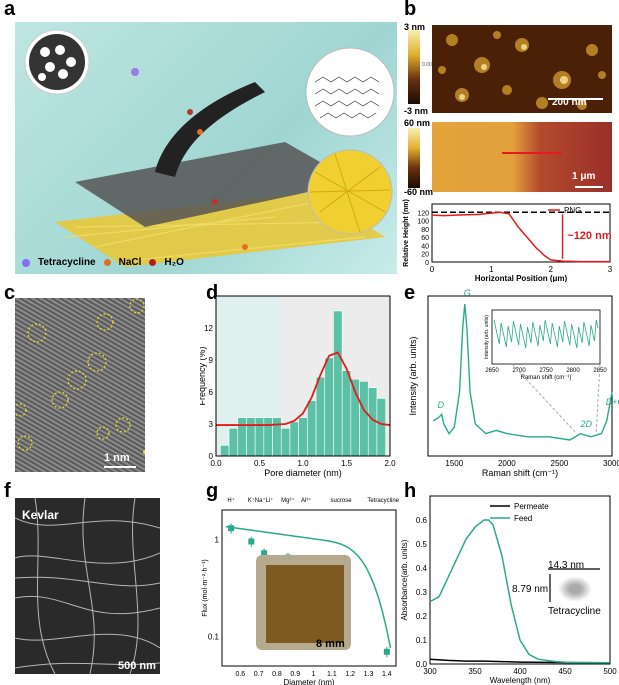 Image resolution: width=619 pixels, height=685 pixels. What do you see at coordinates (9, 10) in the screenshot?
I see `panel-letter-a: a` at bounding box center [9, 10].